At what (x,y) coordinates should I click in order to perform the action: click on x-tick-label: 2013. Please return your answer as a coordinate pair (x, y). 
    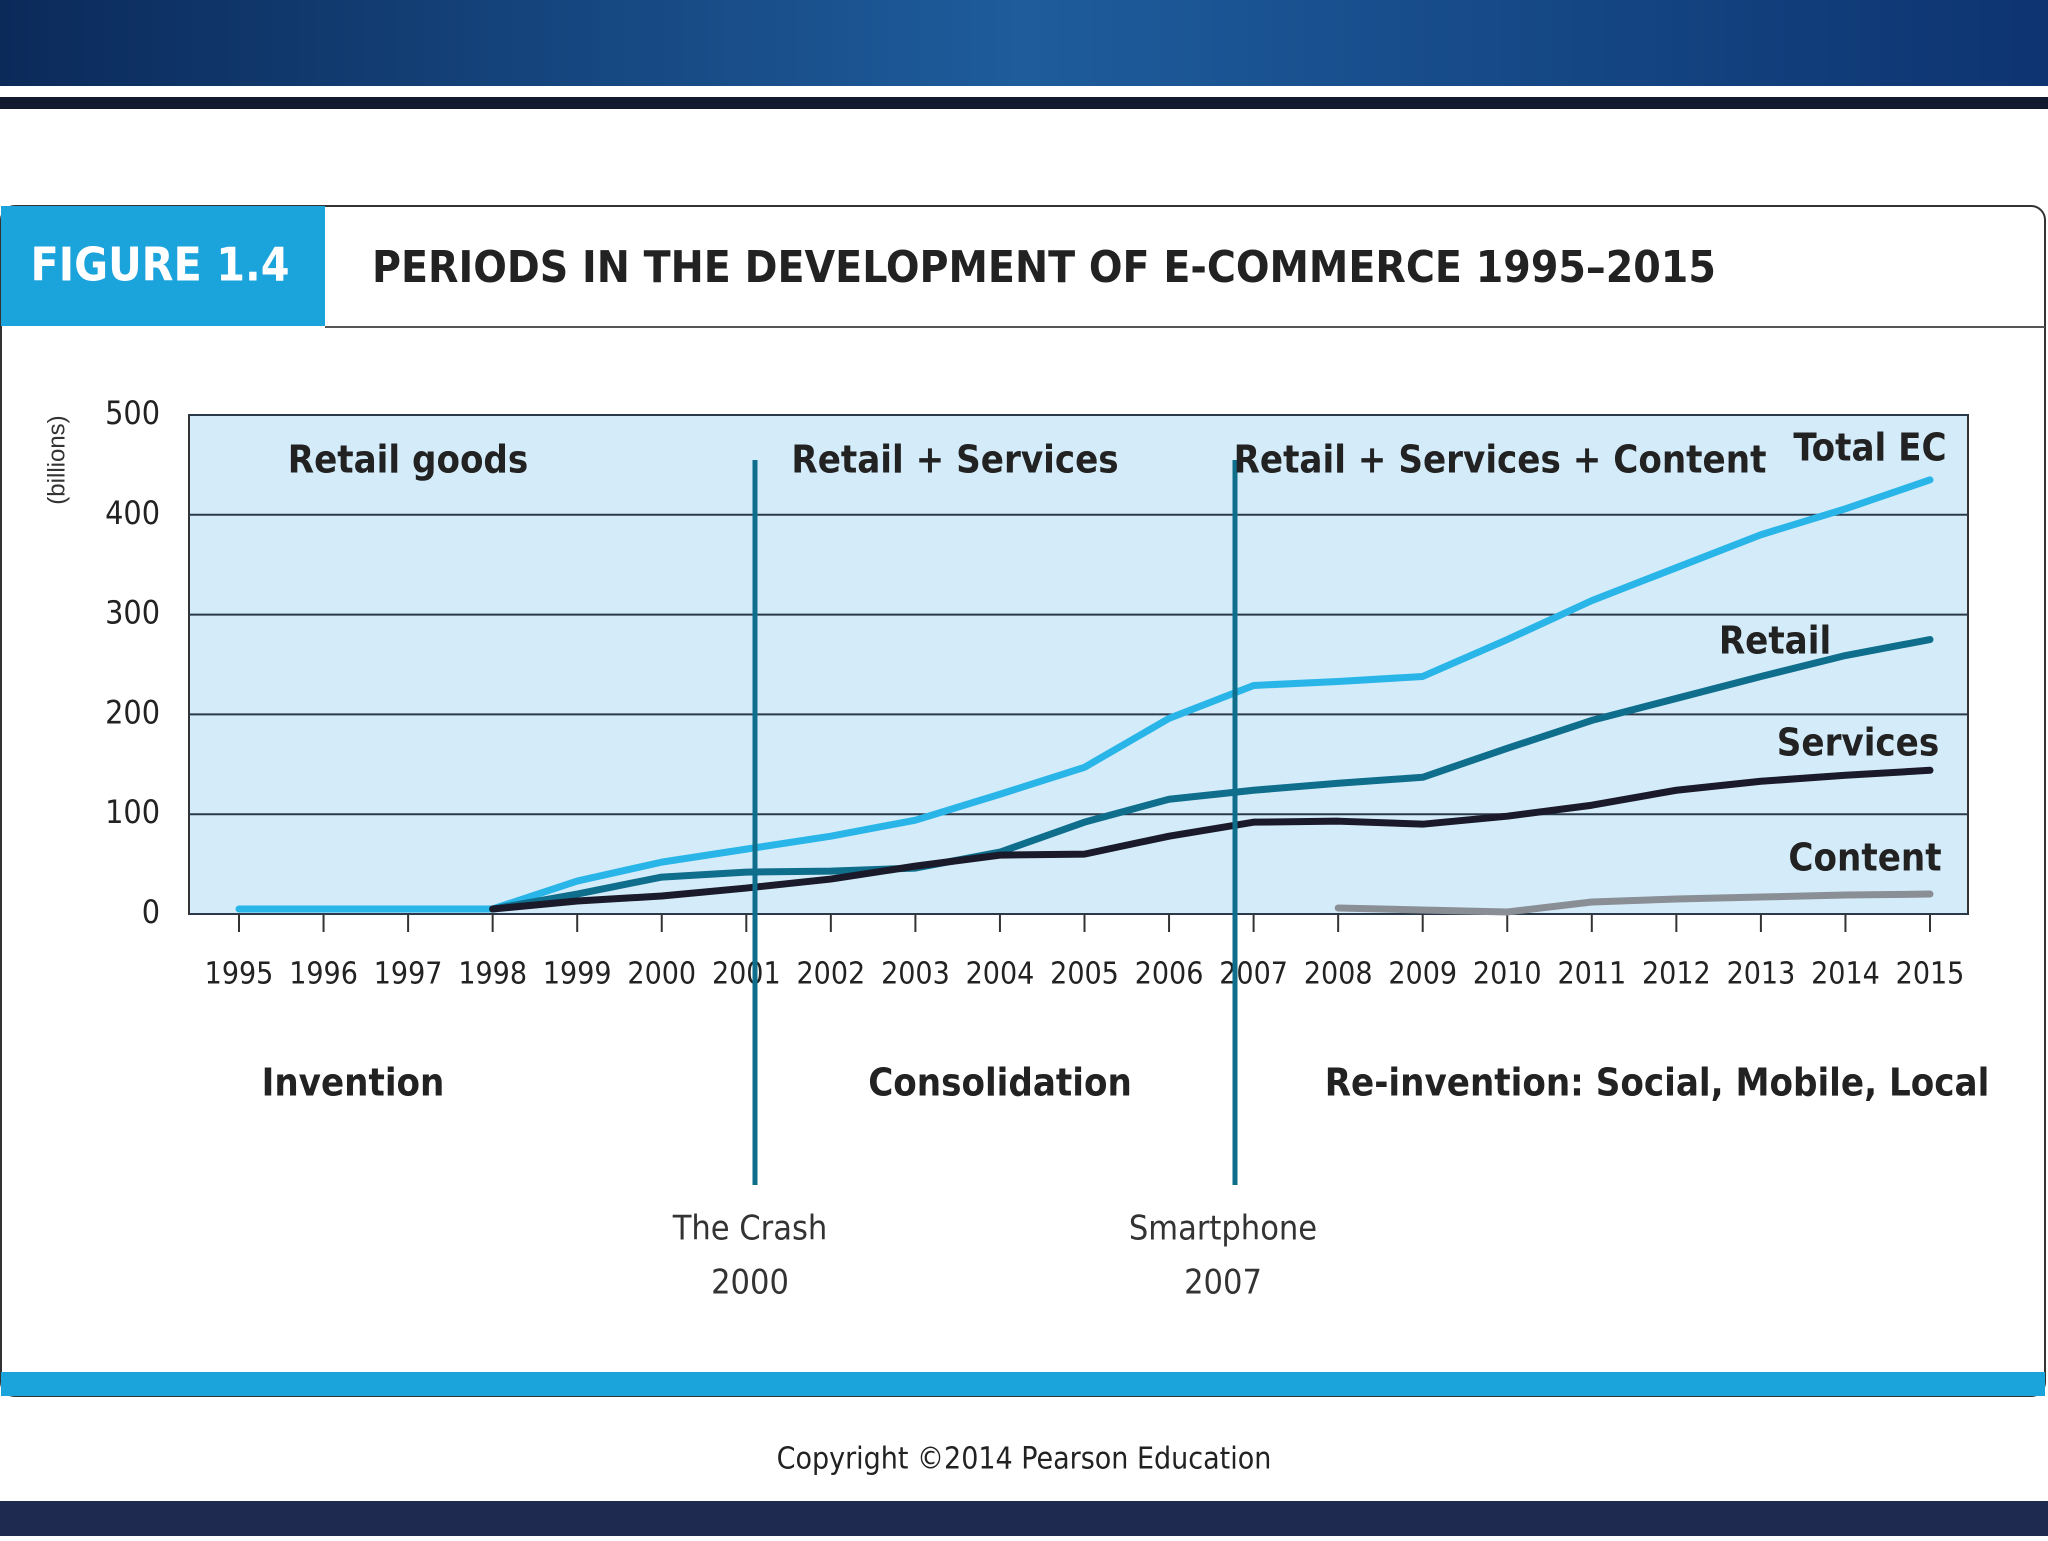
    Looking at the image, I should click on (1761, 974).